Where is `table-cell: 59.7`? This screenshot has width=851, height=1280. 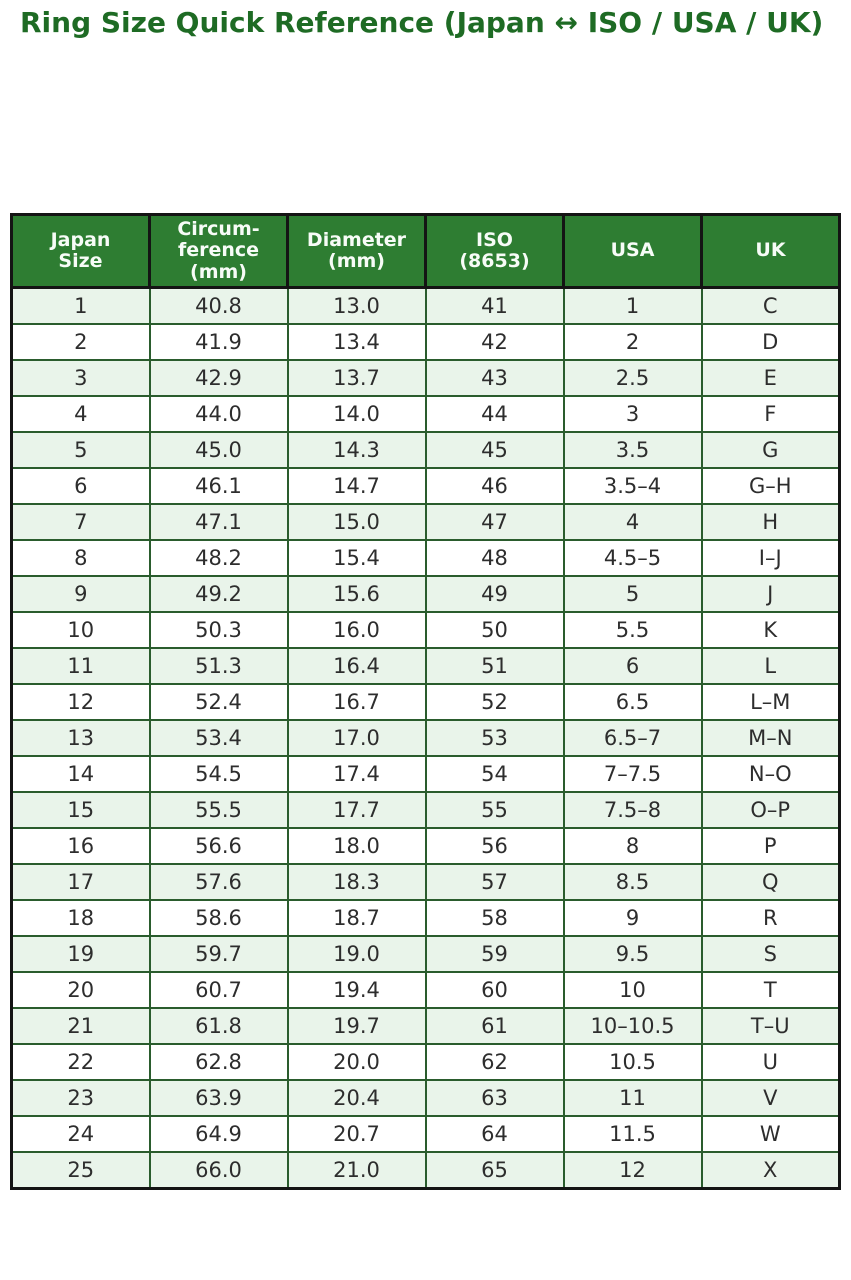 table-cell: 59.7 is located at coordinates (218, 953).